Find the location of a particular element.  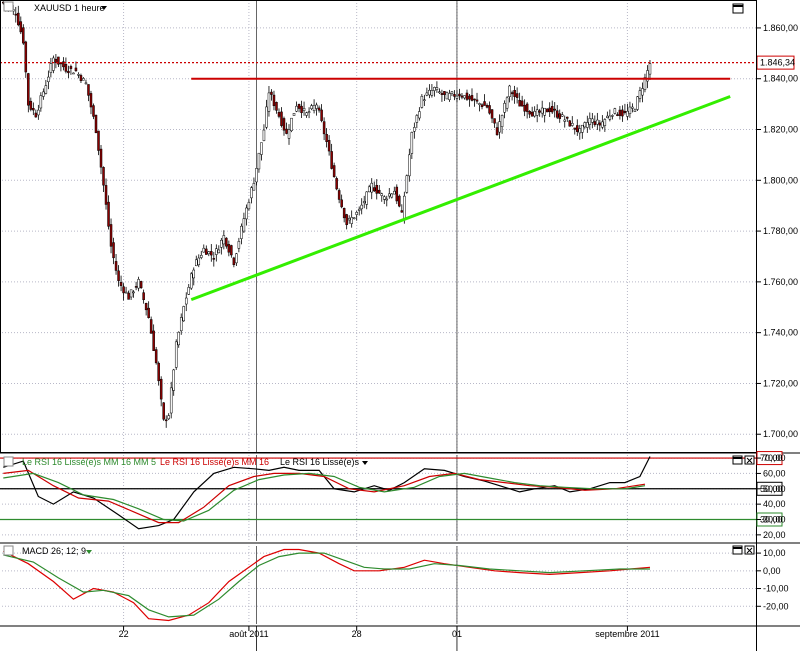

rsi-ma5-line is located at coordinates (324, 497).